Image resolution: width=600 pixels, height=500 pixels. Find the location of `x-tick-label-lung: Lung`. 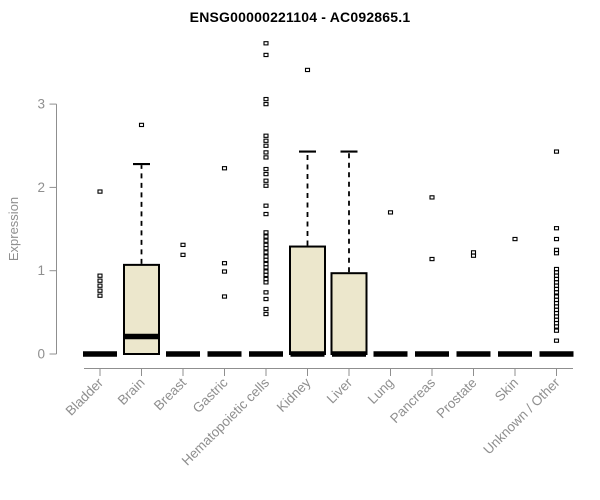

x-tick-label-lung: Lung is located at coordinates (381, 391).